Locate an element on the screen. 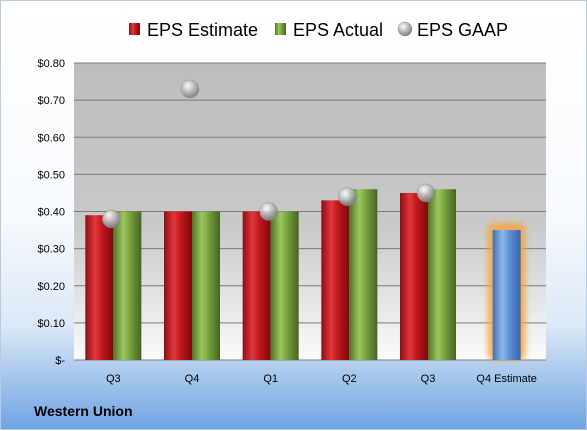 Image resolution: width=587 pixels, height=431 pixels. legend-eps-estimate-label: EPS Estimate is located at coordinates (202, 30).